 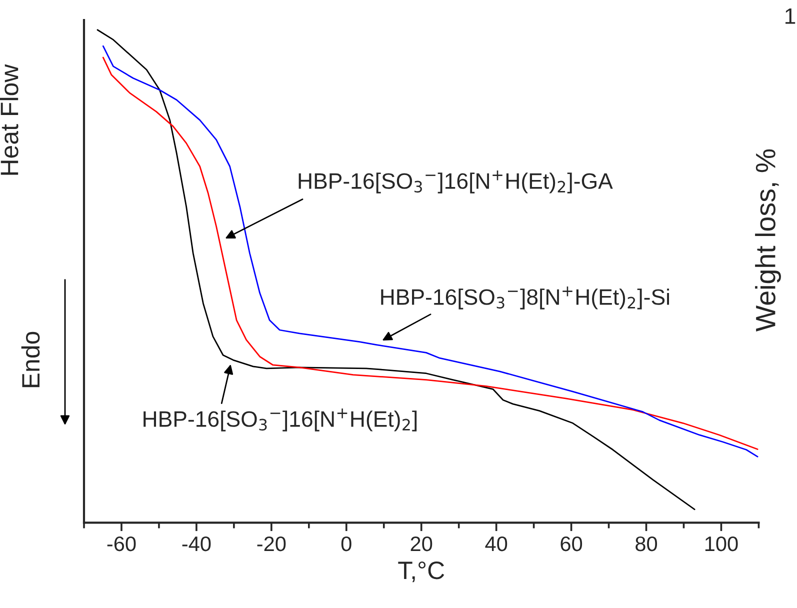 What do you see at coordinates (121, 544) in the screenshot?
I see `x-tick-label: -60` at bounding box center [121, 544].